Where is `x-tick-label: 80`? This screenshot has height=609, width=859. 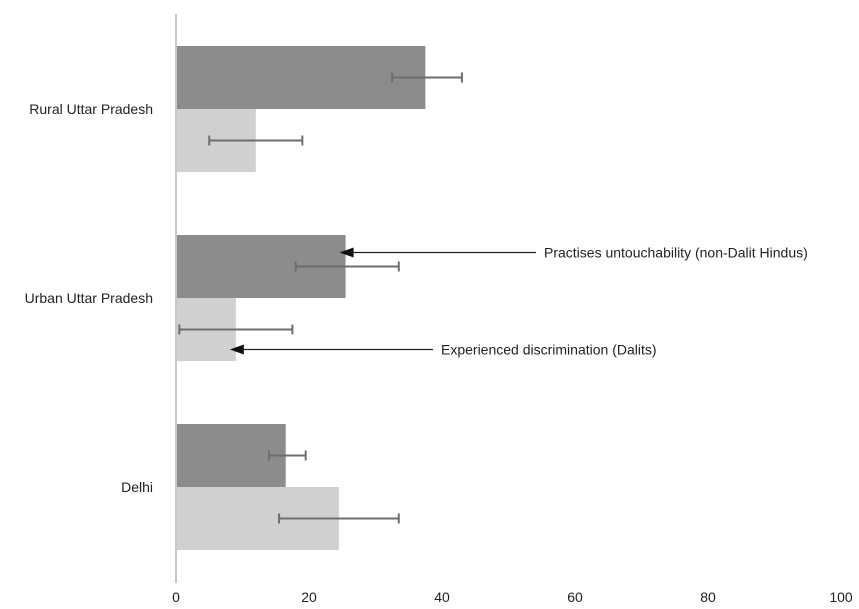 x-tick-label: 80 is located at coordinates (708, 597).